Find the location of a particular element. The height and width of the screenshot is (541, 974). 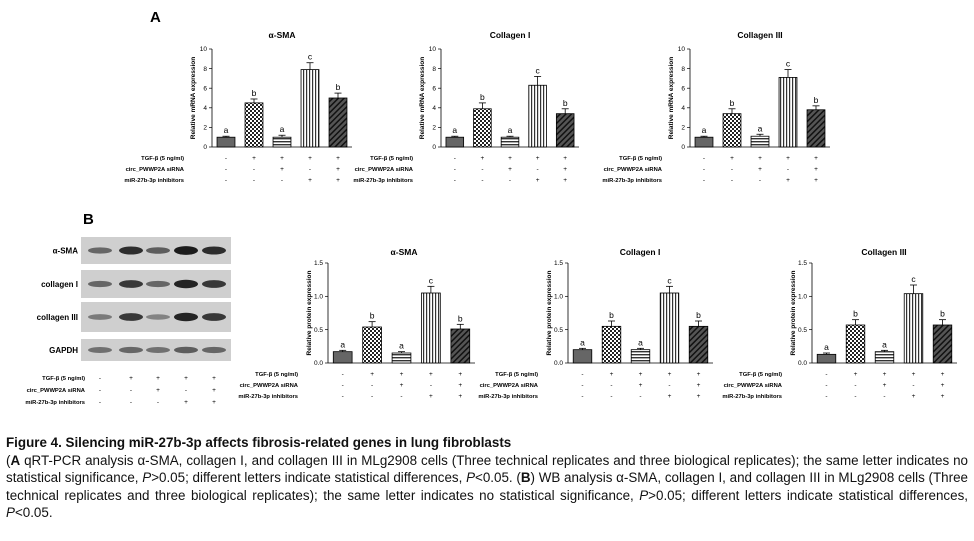

caption-p2: P is located at coordinates (471, 477).